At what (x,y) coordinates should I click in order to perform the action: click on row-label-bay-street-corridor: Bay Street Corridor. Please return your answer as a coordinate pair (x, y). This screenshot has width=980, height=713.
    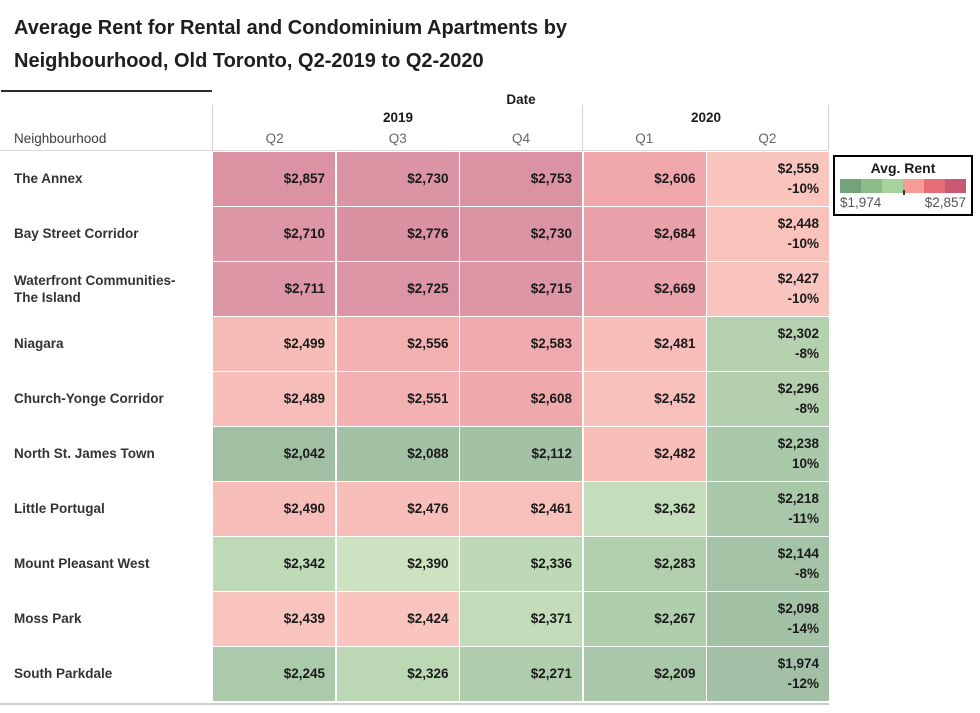
    Looking at the image, I should click on (76, 234).